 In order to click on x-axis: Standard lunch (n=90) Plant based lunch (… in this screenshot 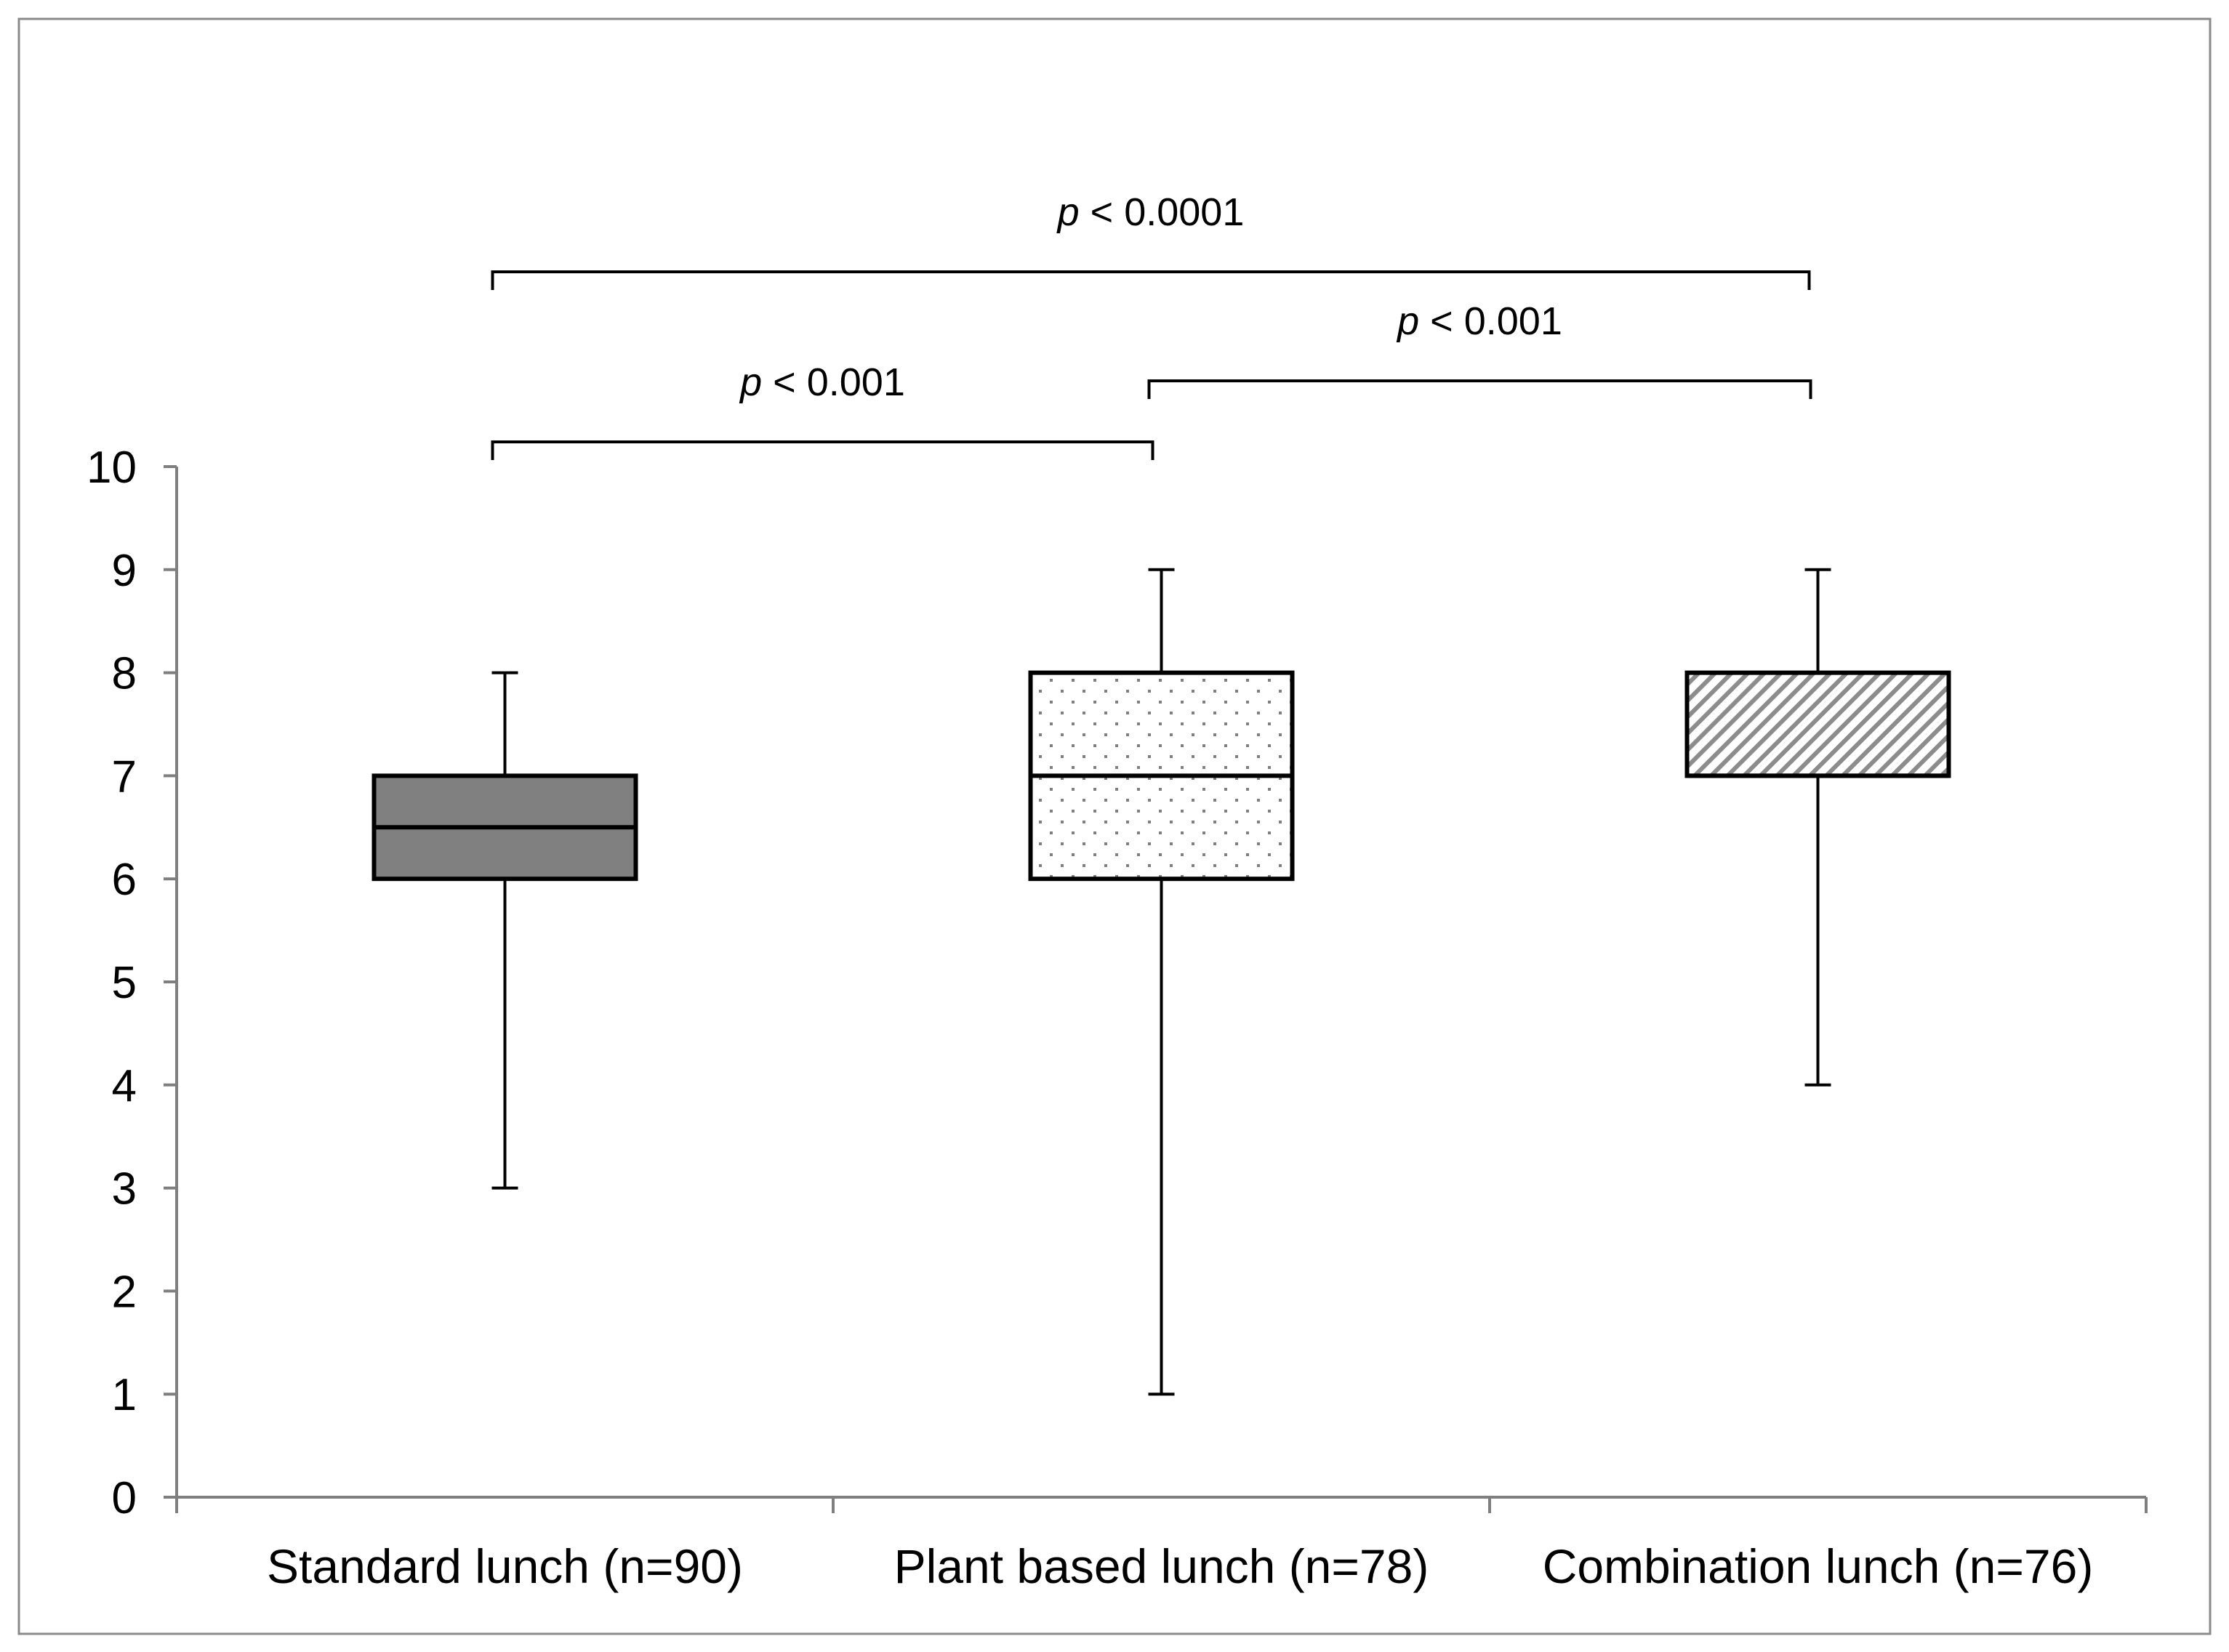, I will do `click(1161, 1544)`.